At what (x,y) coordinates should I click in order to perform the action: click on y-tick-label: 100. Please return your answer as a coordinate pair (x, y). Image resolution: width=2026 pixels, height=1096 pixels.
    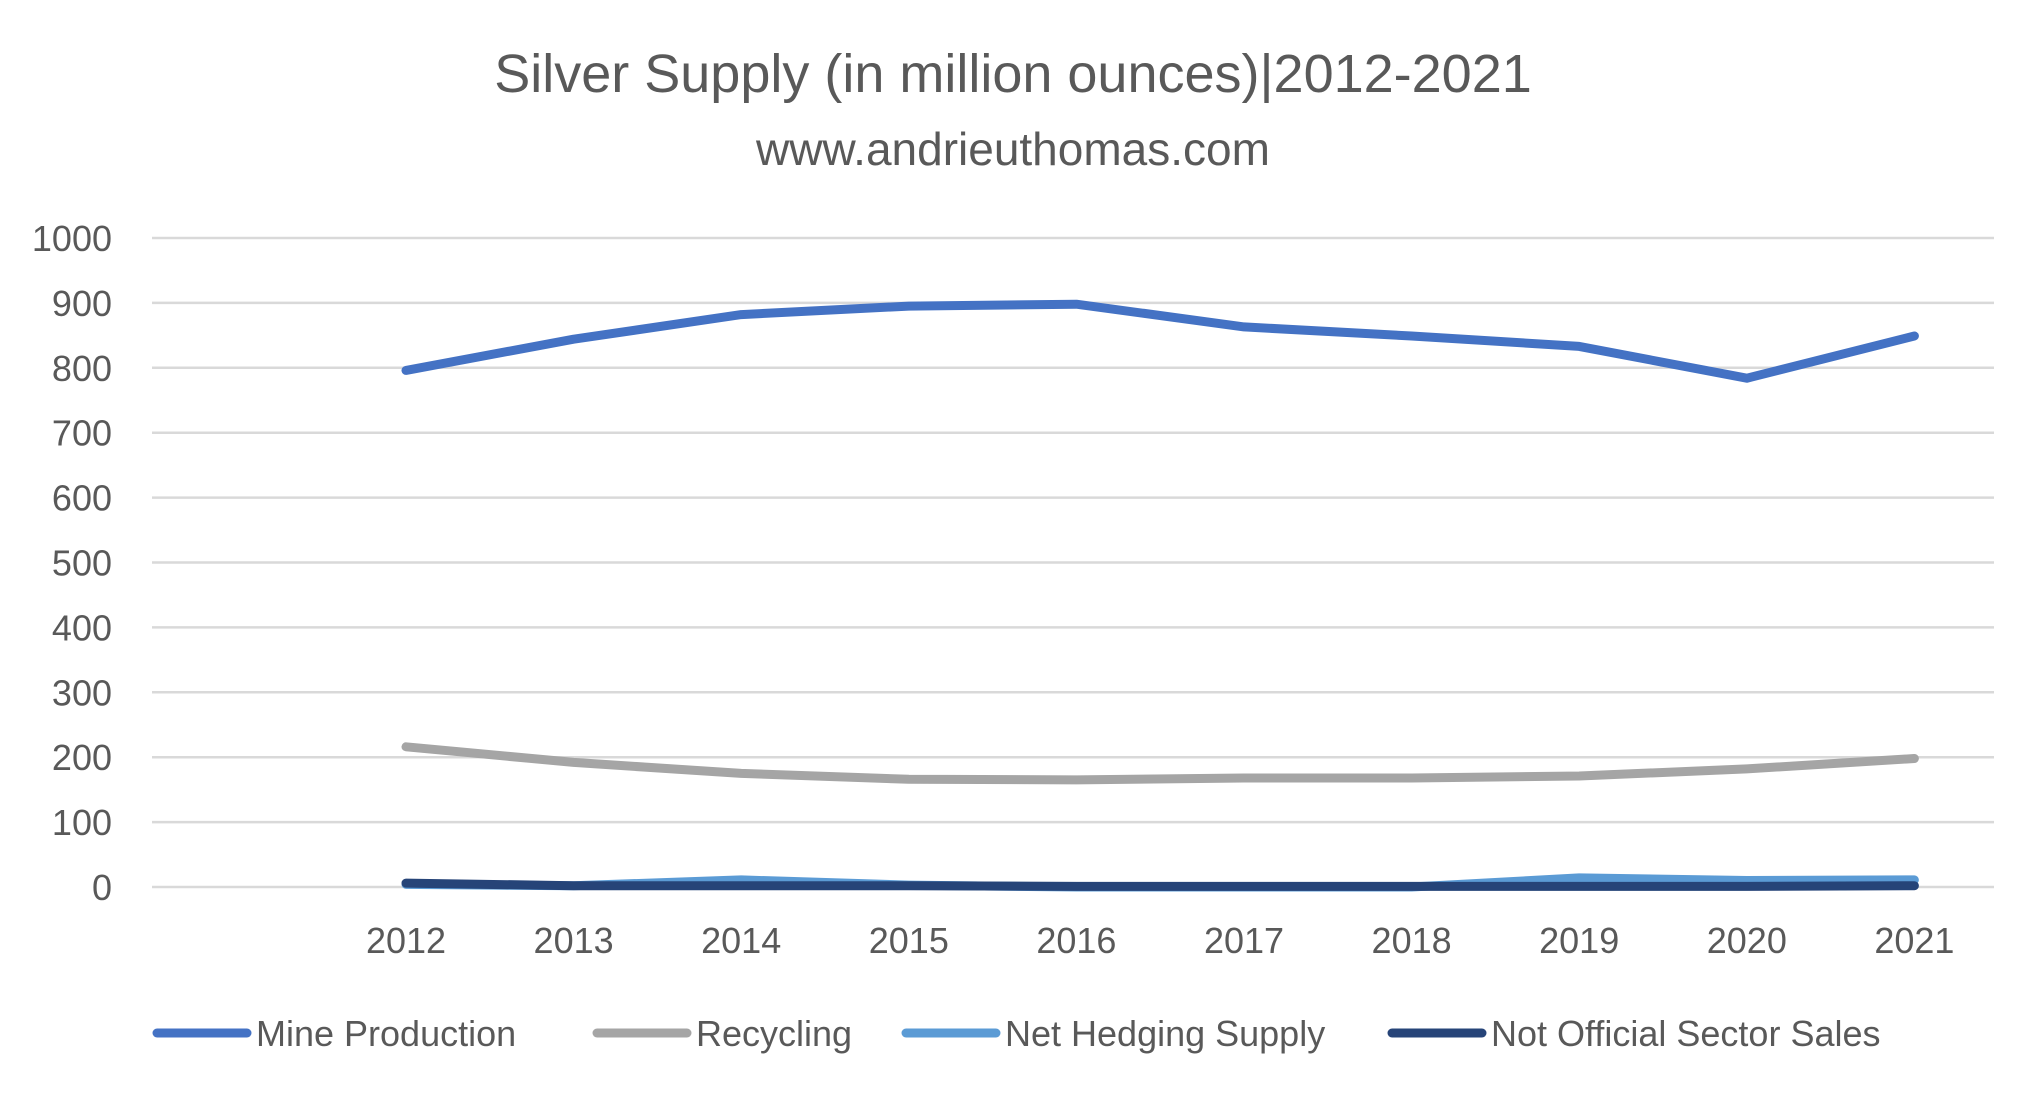
    Looking at the image, I should click on (82, 822).